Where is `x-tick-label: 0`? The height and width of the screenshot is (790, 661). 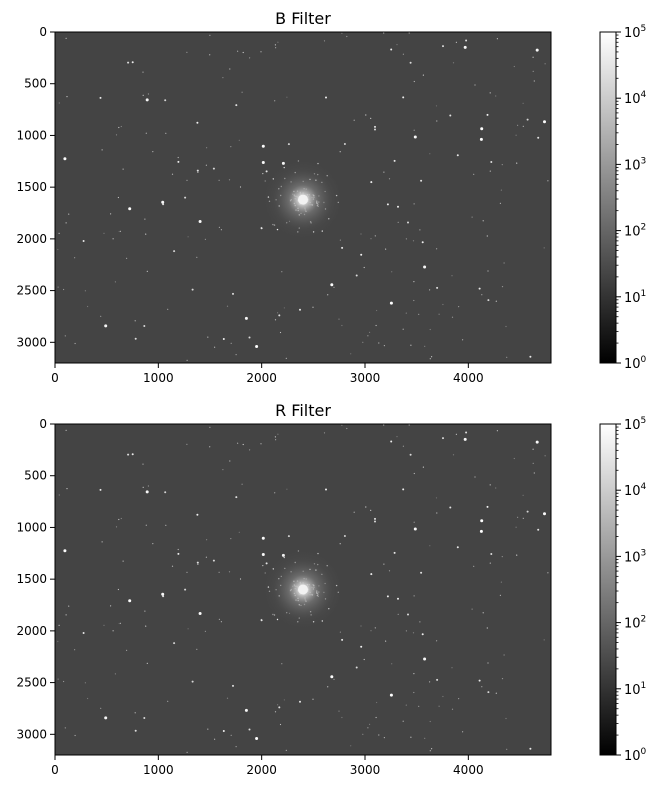 x-tick-label: 0 is located at coordinates (55, 378).